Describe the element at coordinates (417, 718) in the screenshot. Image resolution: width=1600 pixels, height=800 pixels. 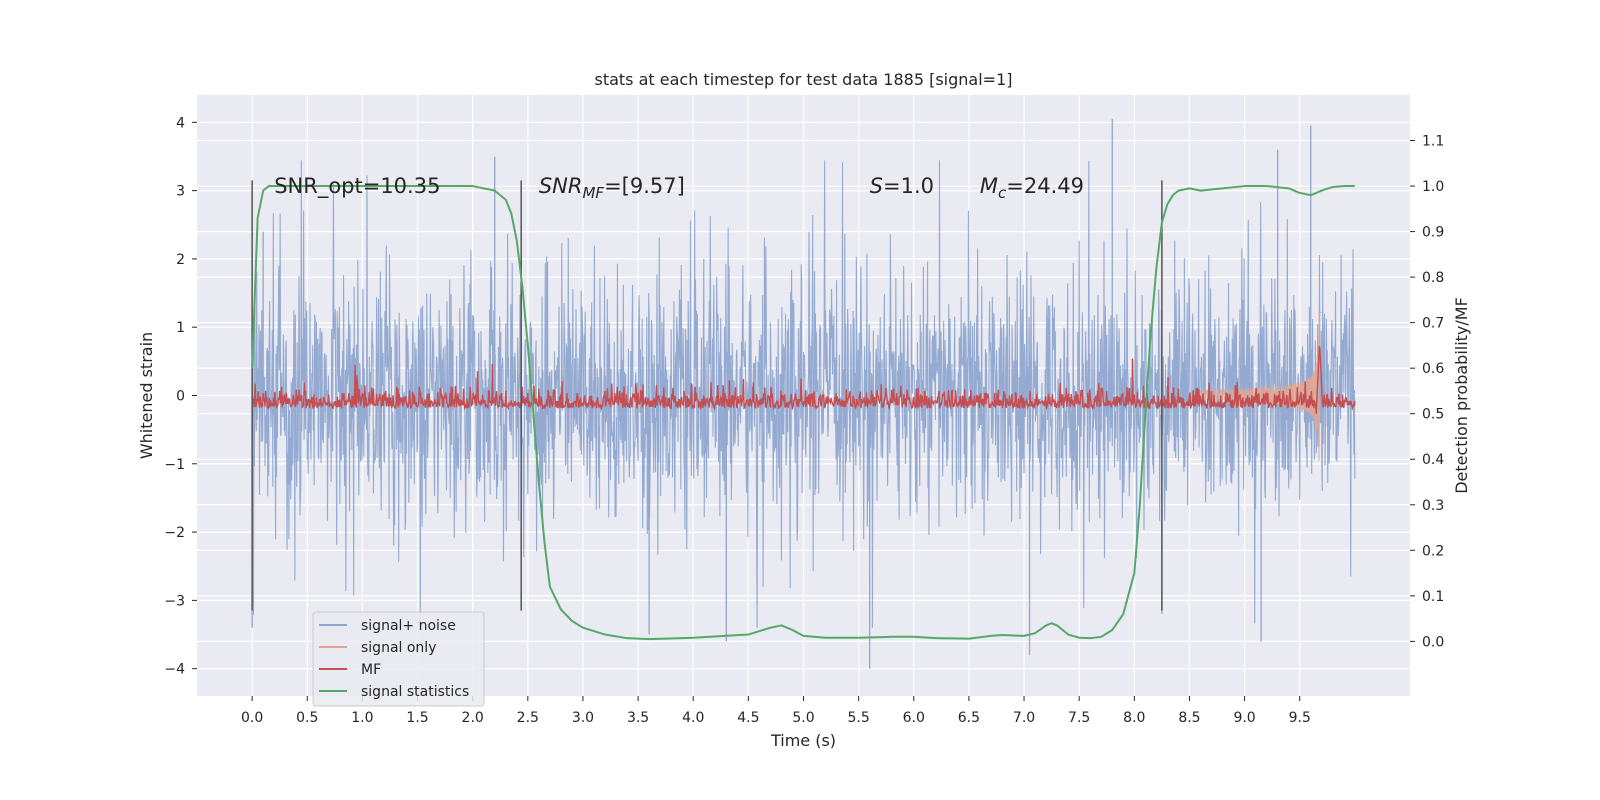
I see `x-tick-label-3: 1.5` at that location.